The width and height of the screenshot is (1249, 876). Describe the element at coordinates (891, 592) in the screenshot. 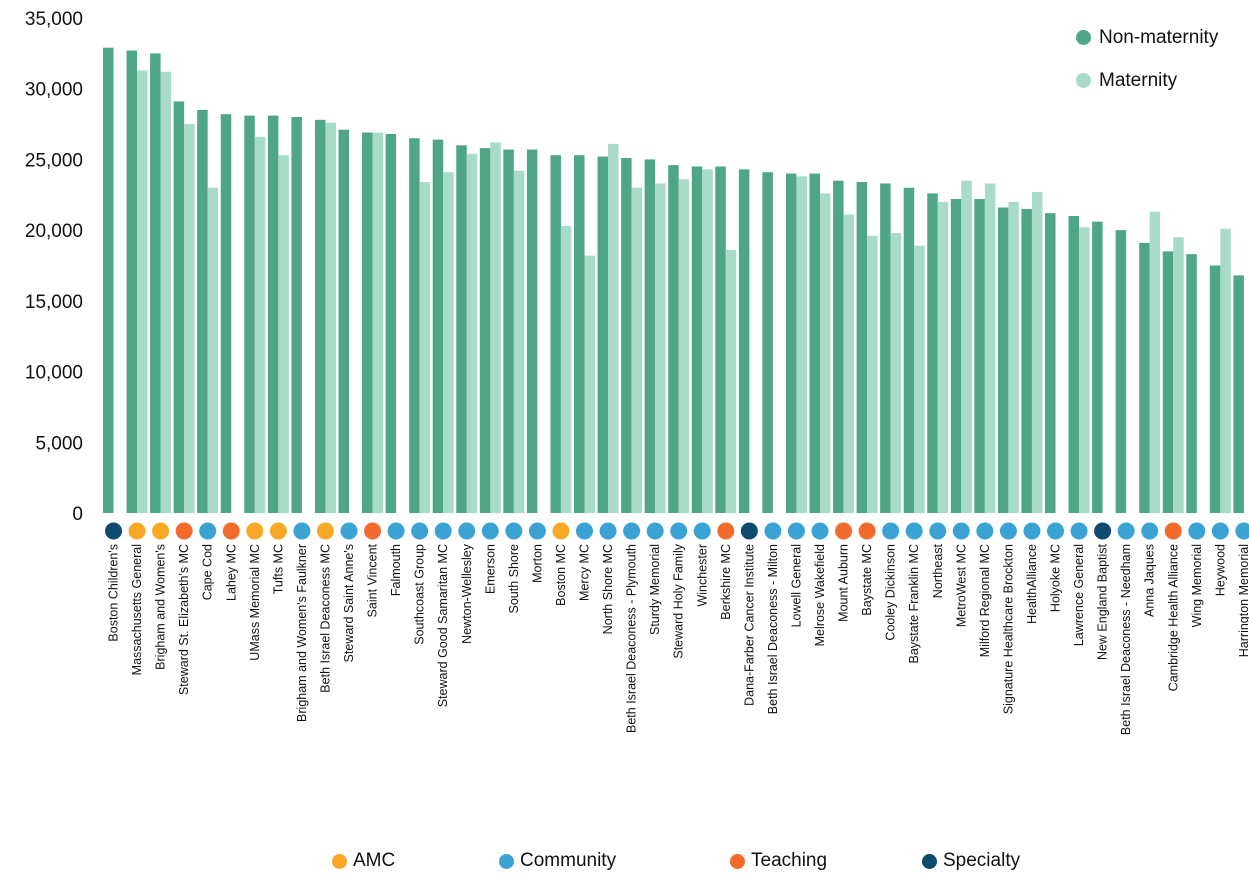

I see `x-tick-label: Cooley Dickinson` at that location.